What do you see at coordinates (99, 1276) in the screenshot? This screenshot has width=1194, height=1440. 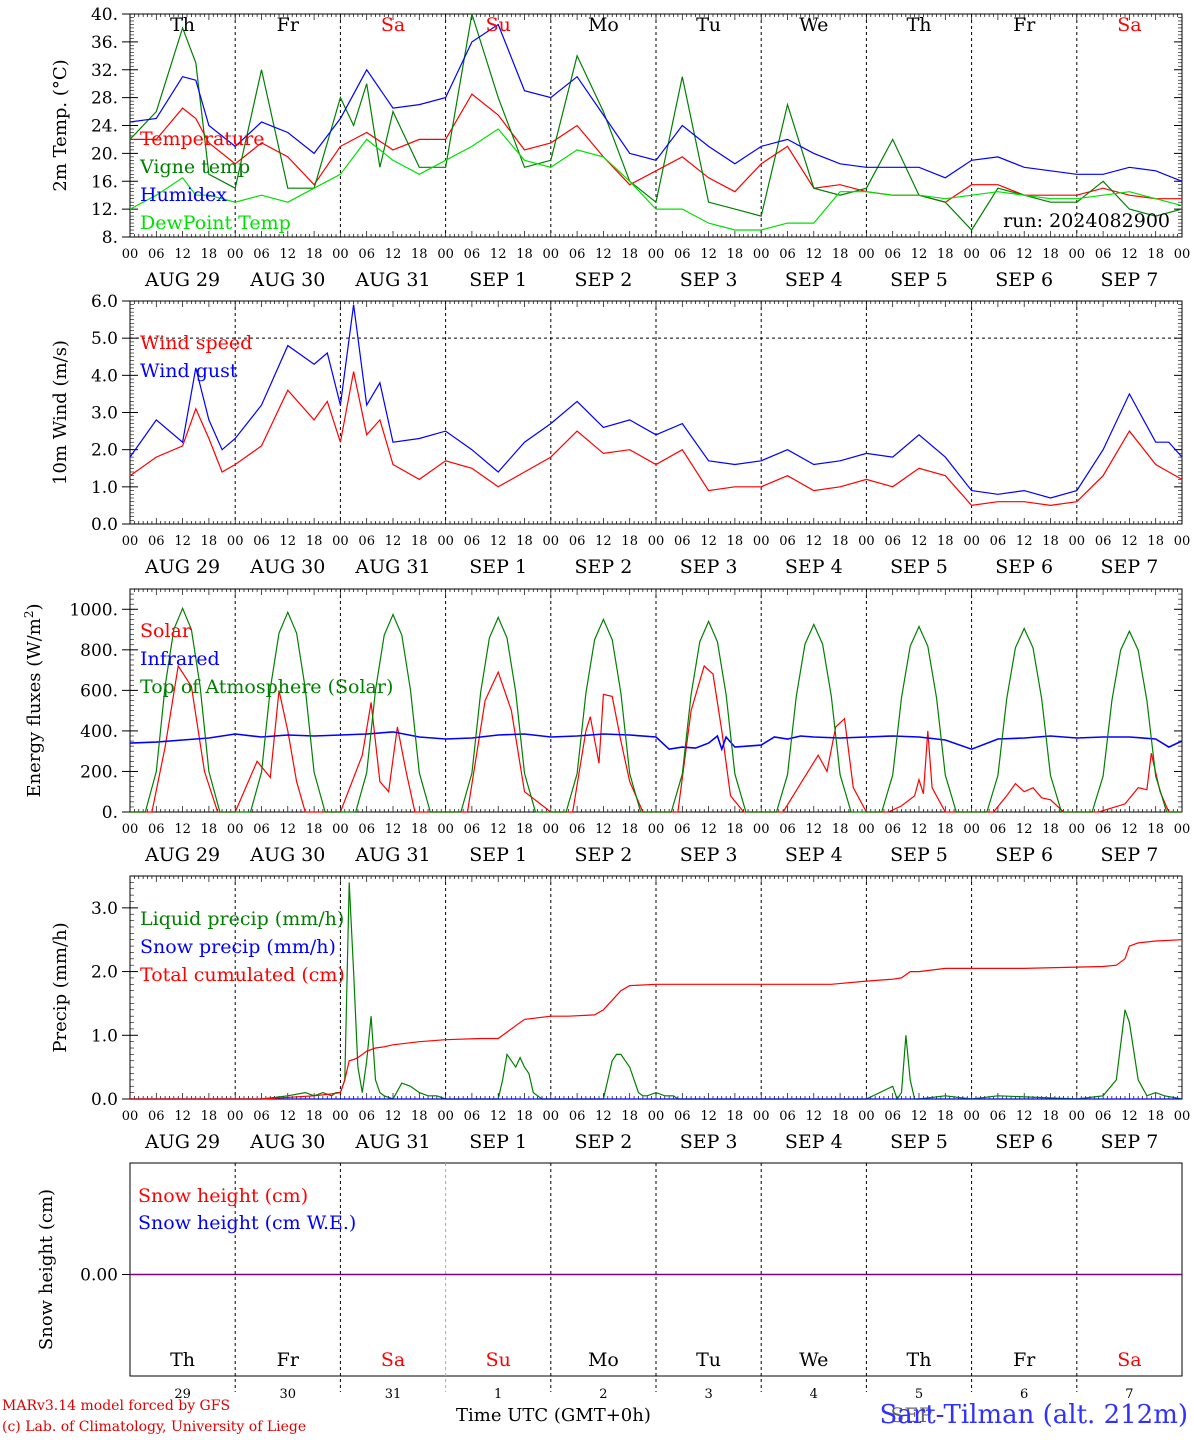 I see `y-tick-label: 0.00` at bounding box center [99, 1276].